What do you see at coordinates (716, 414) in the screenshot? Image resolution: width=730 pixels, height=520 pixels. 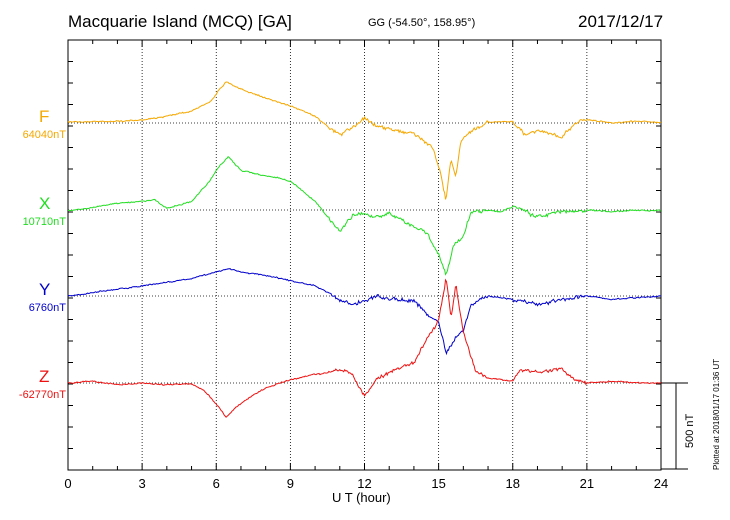 I see `plotted-timestamp: Plotted at 2018/01/17 01:36 UT` at bounding box center [716, 414].